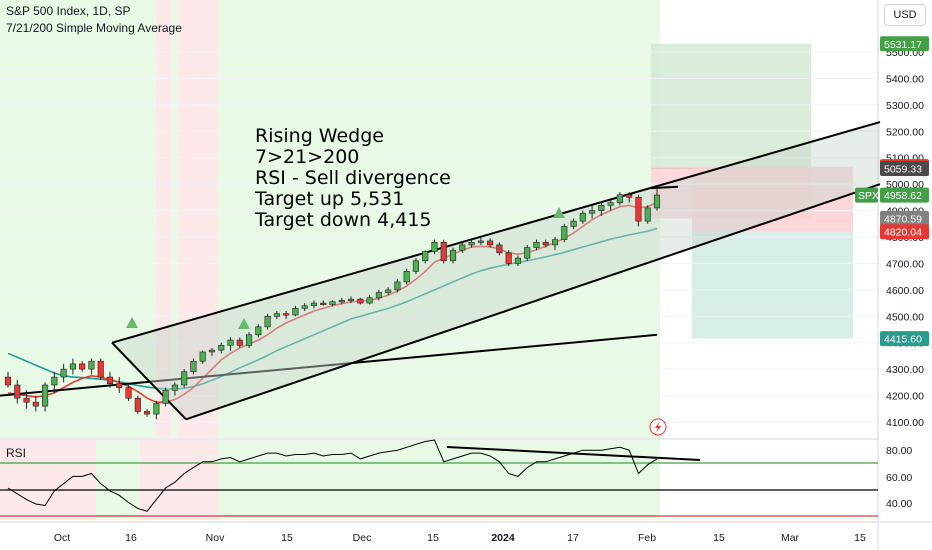  Describe the element at coordinates (343, 220) in the screenshot. I see `annotation-line: Target down 4,415` at that location.